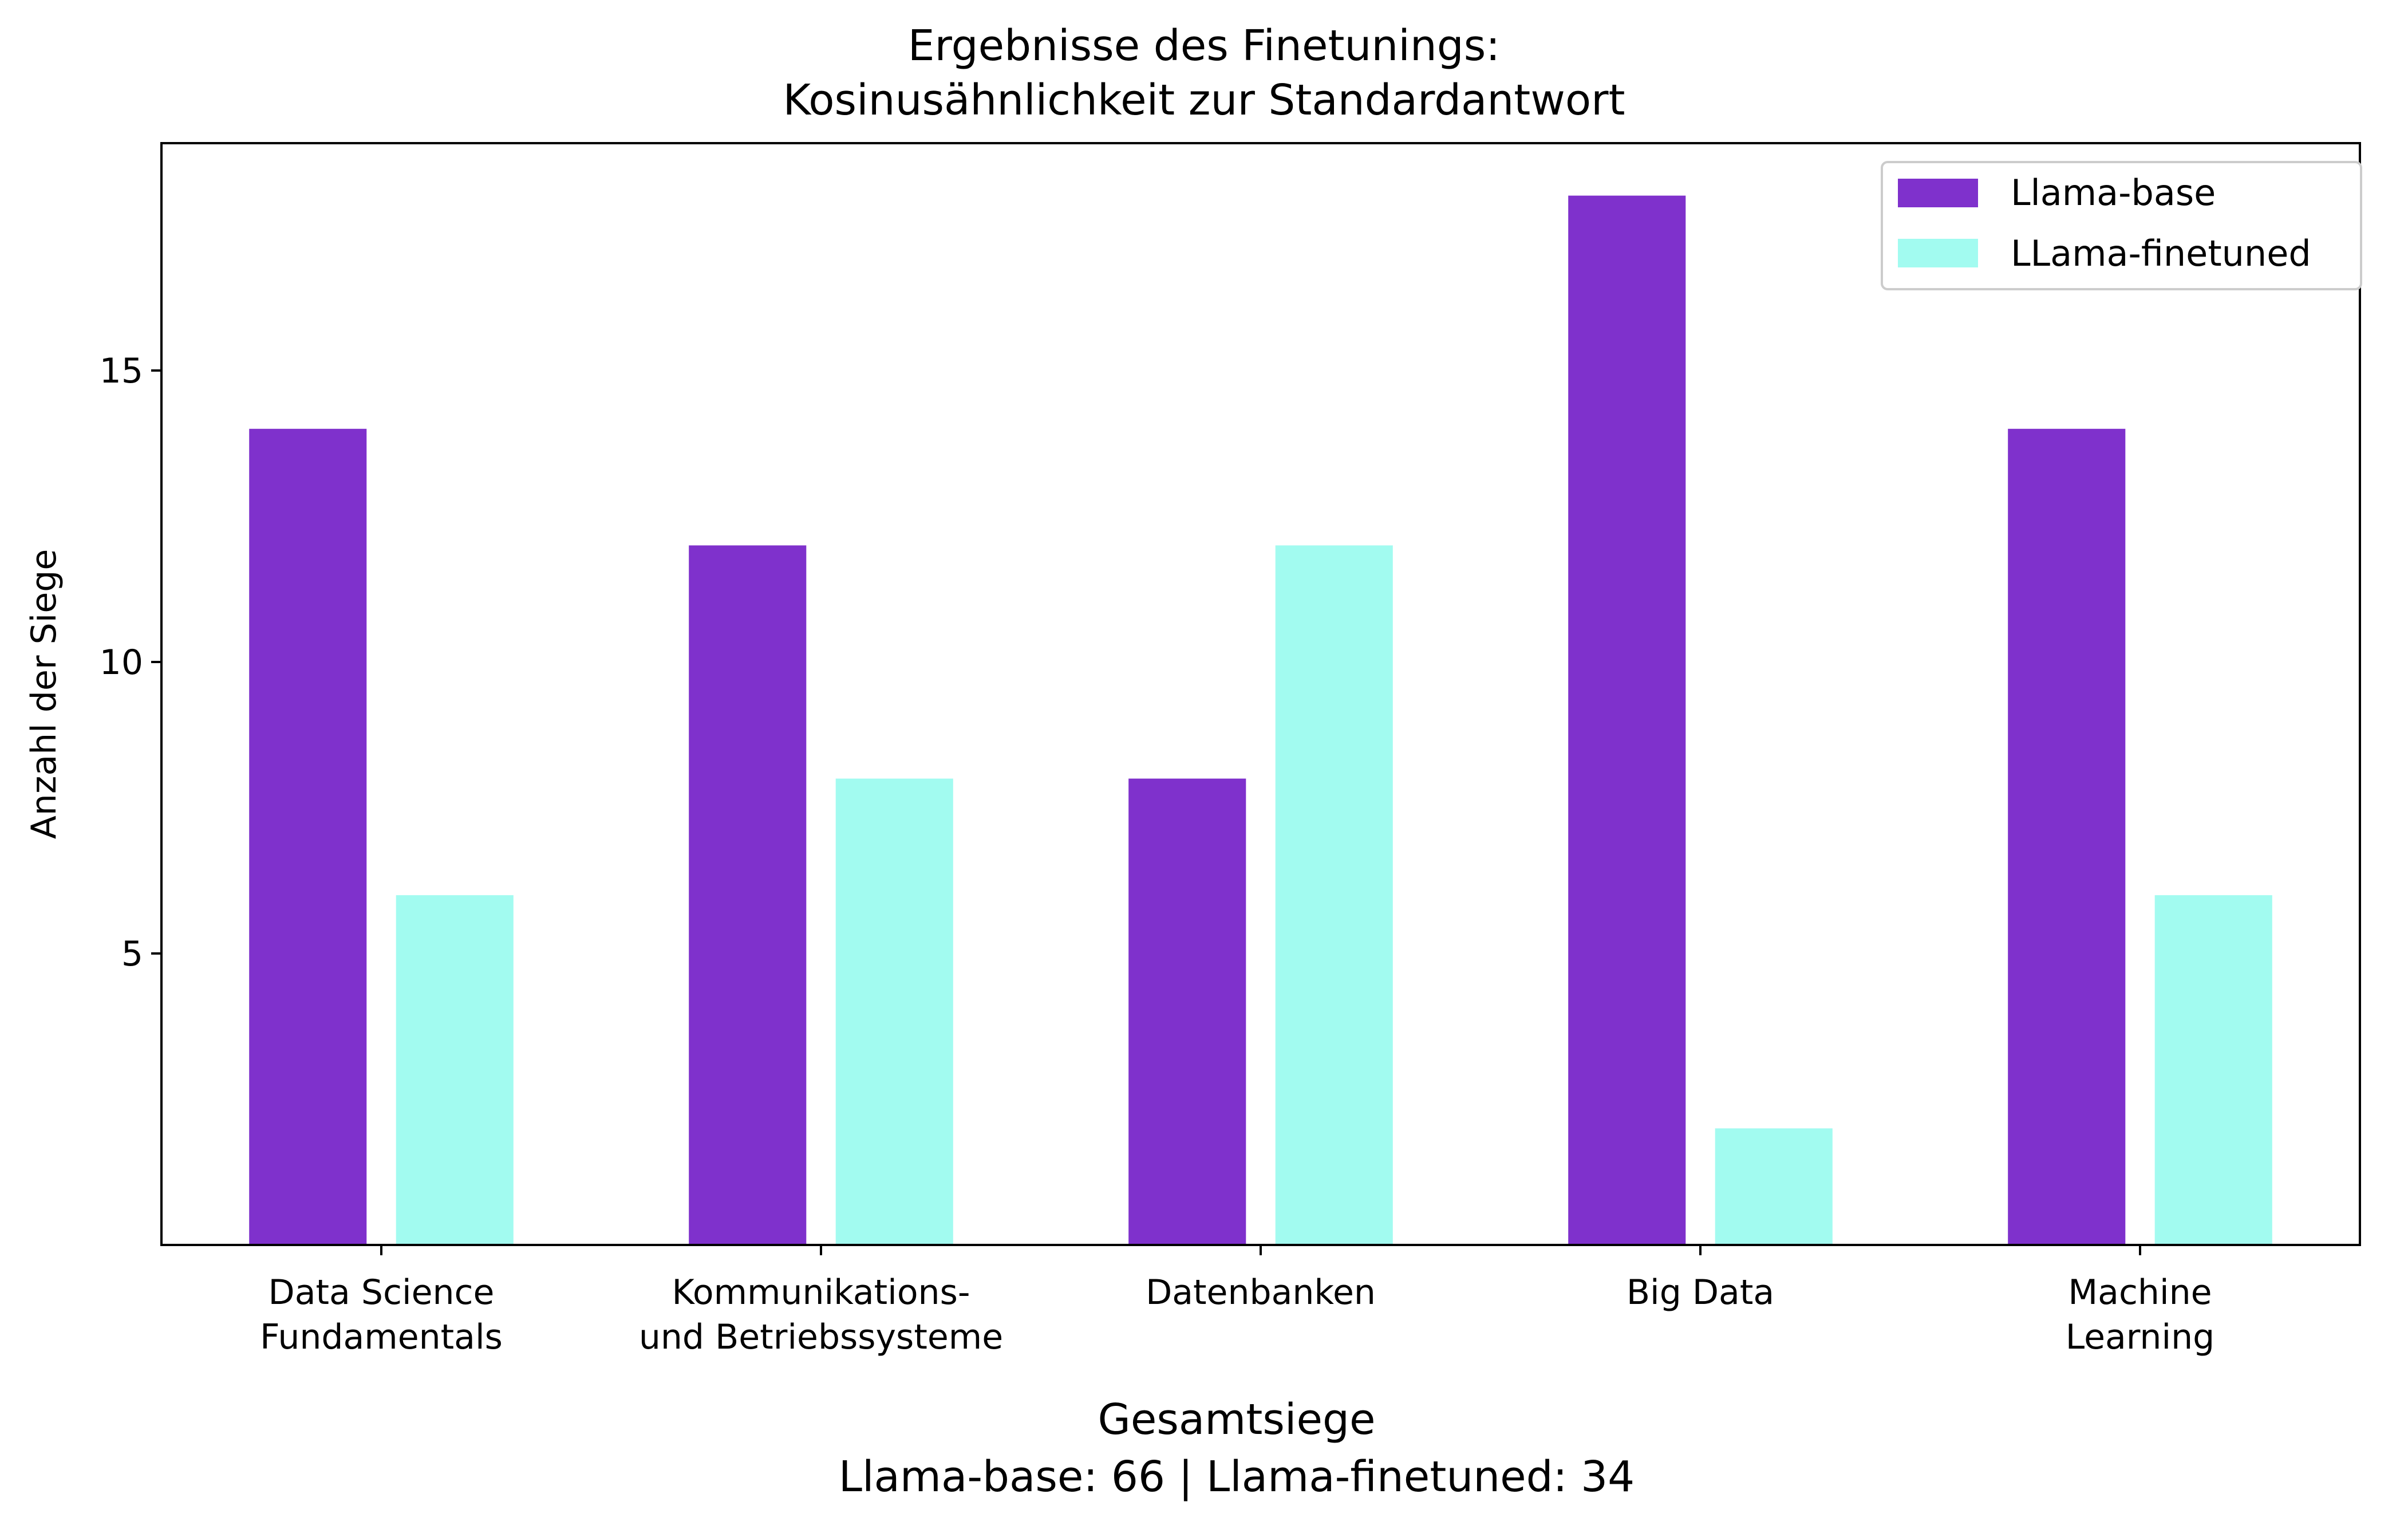 Image resolution: width=2408 pixels, height=1533 pixels. I want to click on bar-llama-base-big-data, so click(1627, 720).